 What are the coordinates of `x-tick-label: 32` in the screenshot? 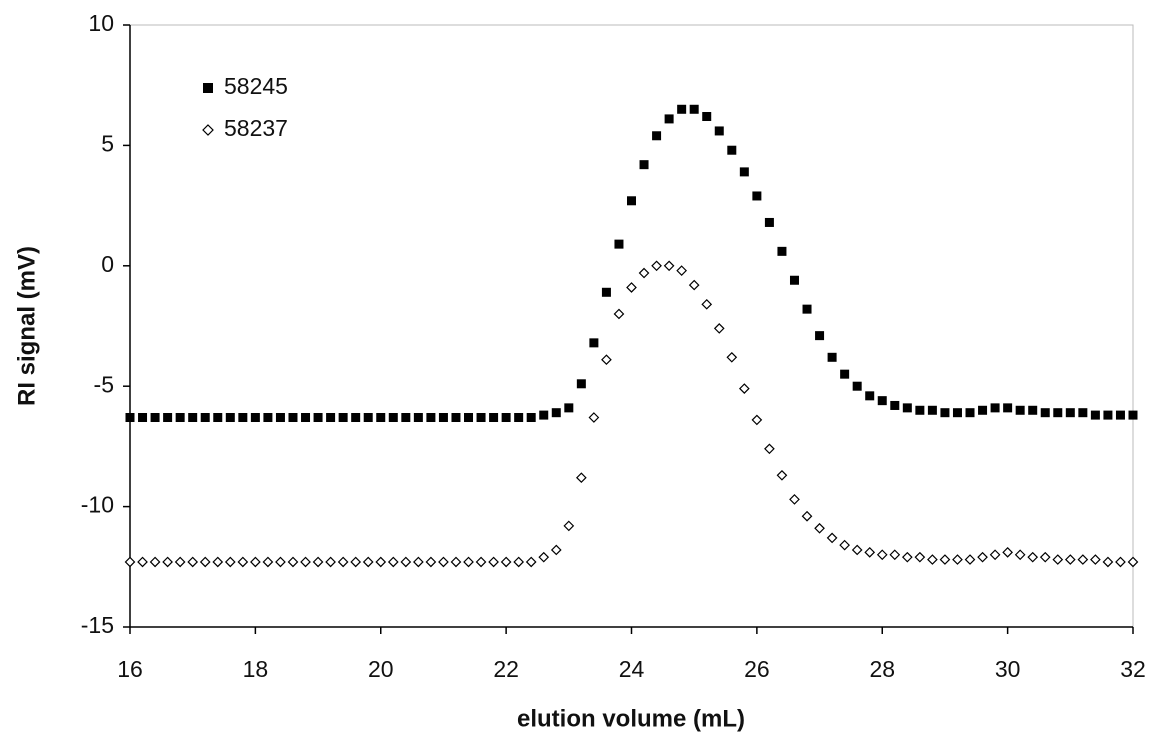 It's located at (1133, 669).